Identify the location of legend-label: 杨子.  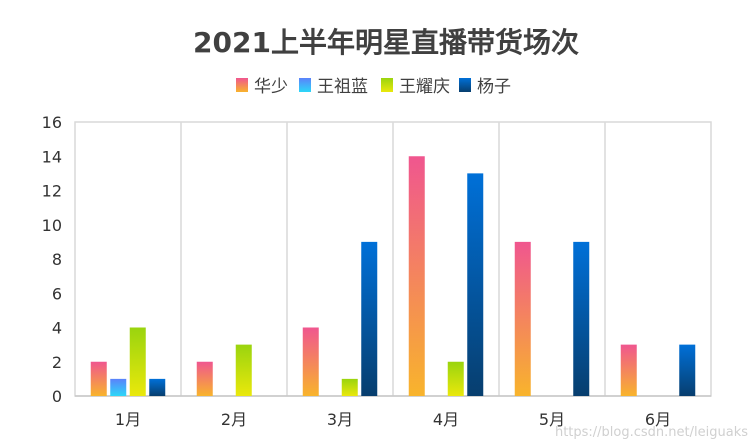
(494, 87).